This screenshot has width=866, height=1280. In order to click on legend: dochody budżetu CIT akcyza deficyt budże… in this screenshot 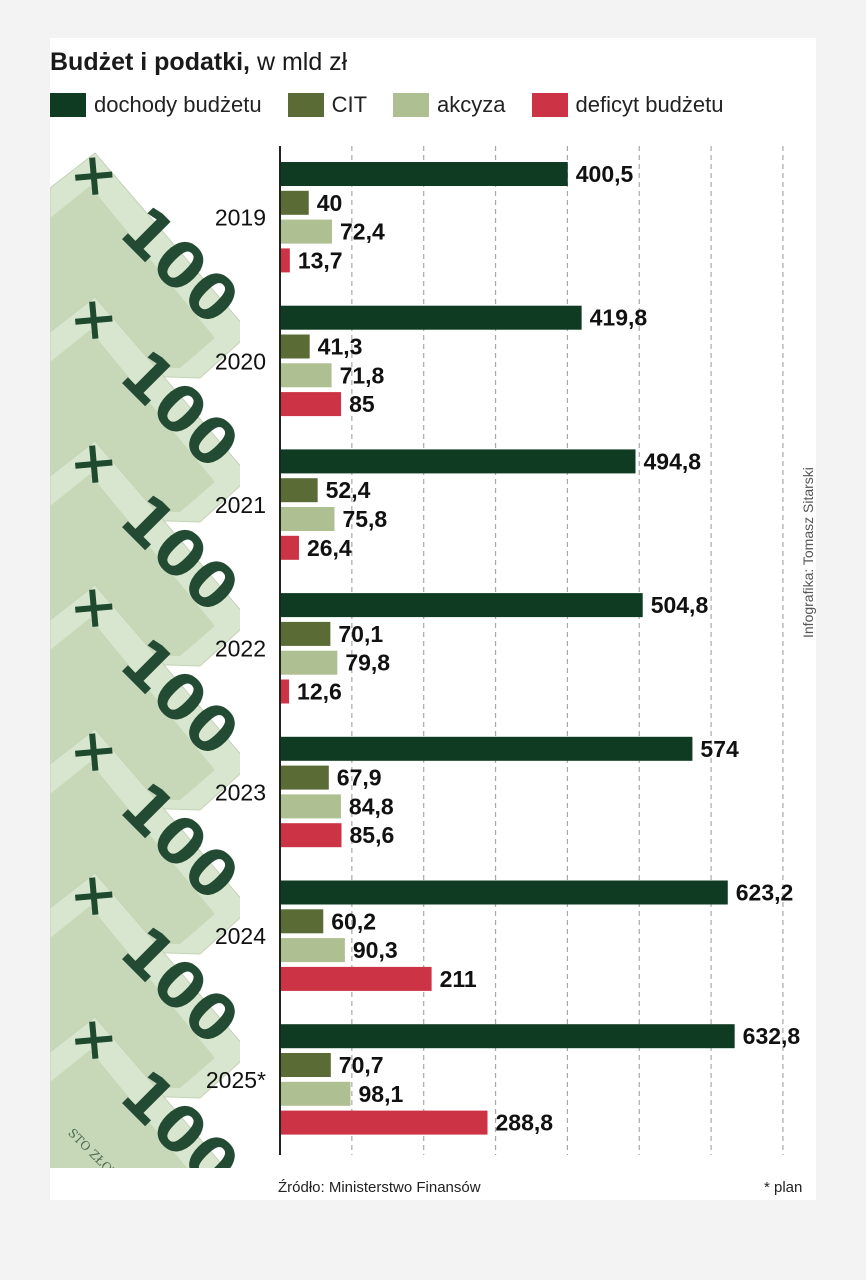, I will do `click(400, 105)`.